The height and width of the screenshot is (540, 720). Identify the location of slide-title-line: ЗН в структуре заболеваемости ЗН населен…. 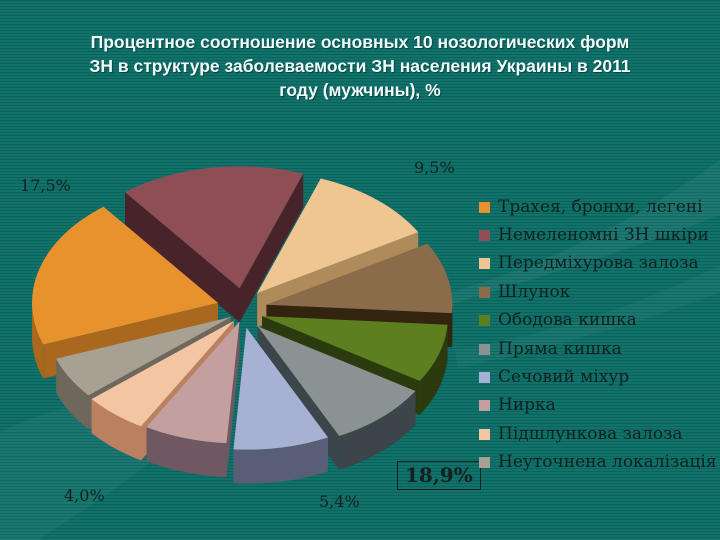
(360, 66).